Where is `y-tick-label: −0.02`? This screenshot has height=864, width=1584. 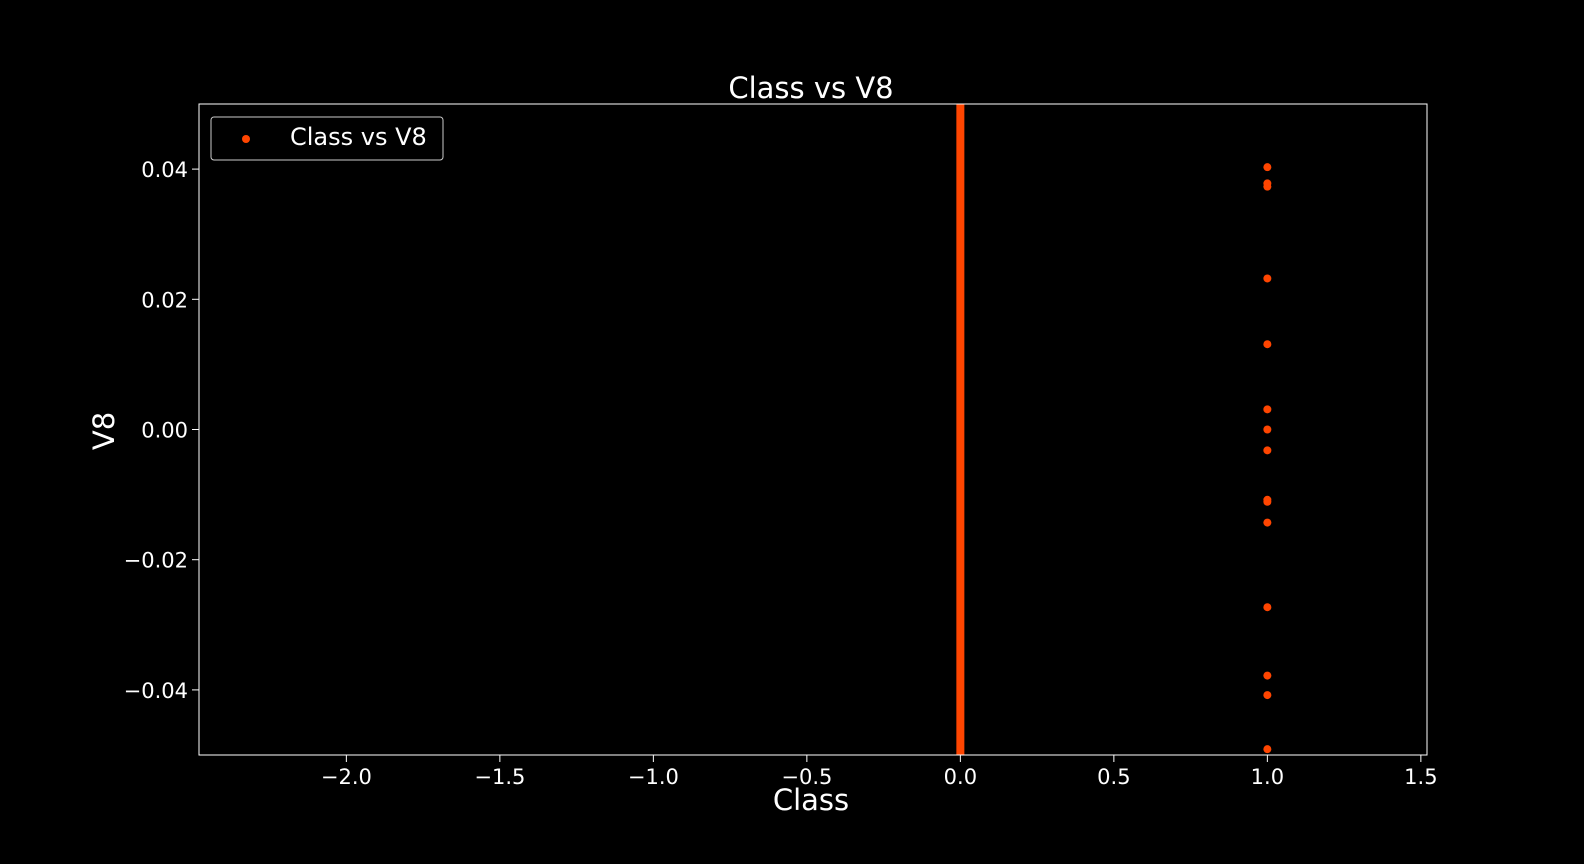
y-tick-label: −0.02 is located at coordinates (156, 561).